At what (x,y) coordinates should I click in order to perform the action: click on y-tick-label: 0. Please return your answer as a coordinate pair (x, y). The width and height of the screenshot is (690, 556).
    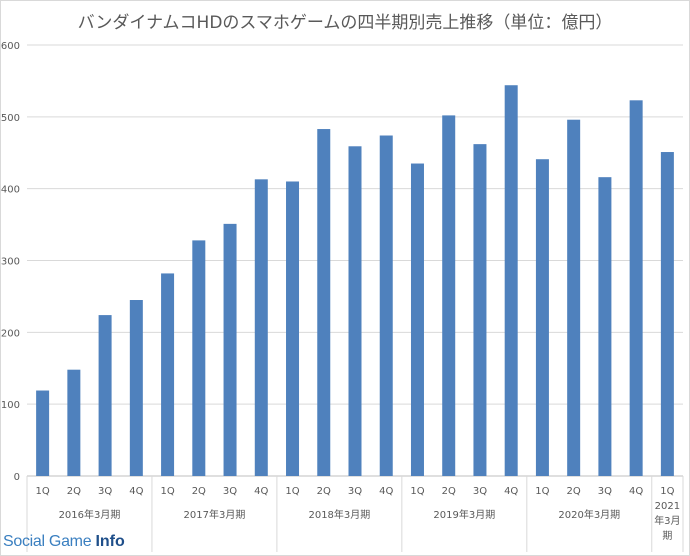
    Looking at the image, I should click on (17, 477).